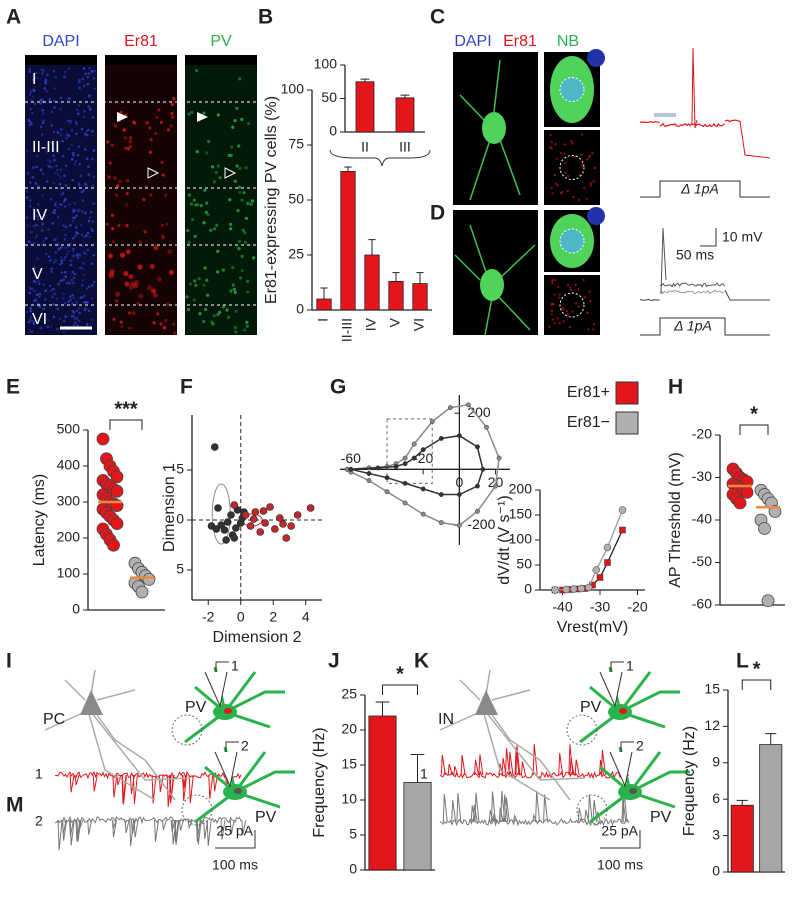  I want to click on series-line, so click(589, 550).